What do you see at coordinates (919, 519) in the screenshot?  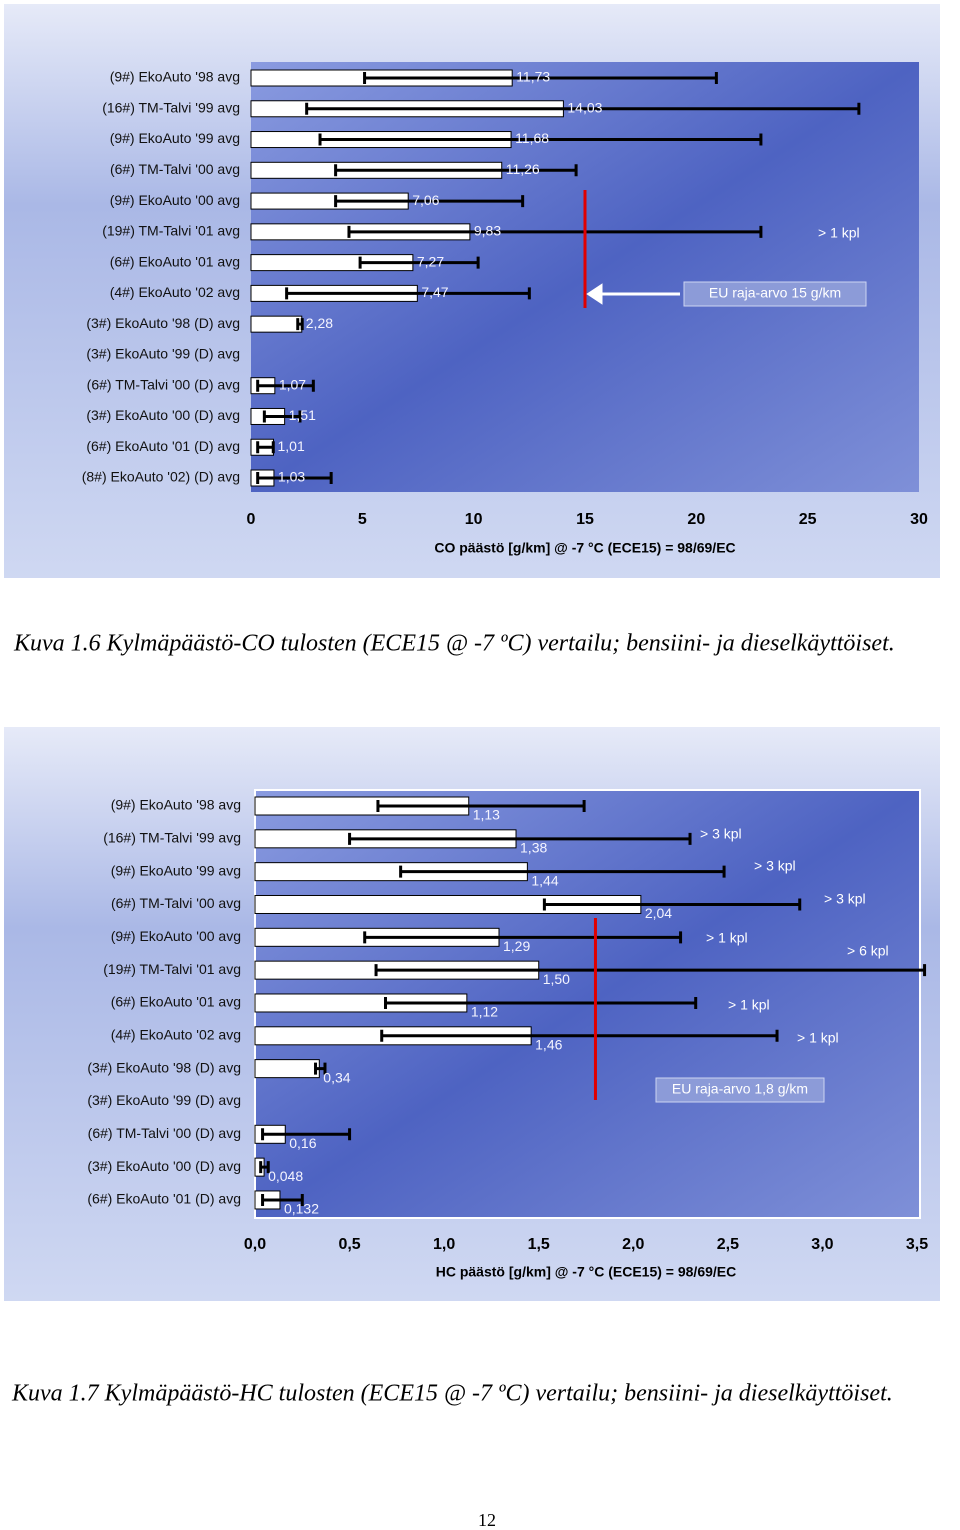 I see `x-tick-label: 30` at bounding box center [919, 519].